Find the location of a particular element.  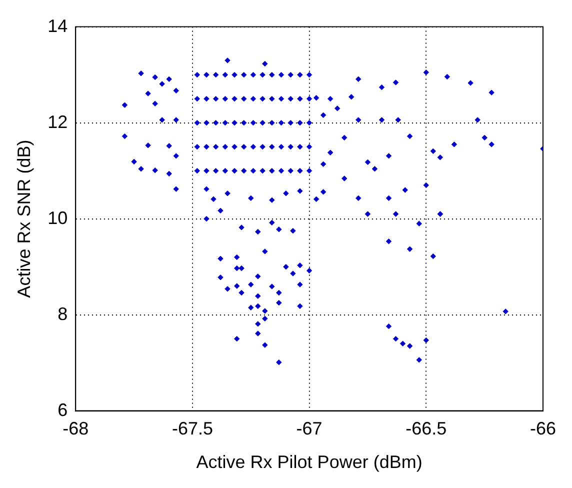

y-tick-label: 6 is located at coordinates (63, 410).